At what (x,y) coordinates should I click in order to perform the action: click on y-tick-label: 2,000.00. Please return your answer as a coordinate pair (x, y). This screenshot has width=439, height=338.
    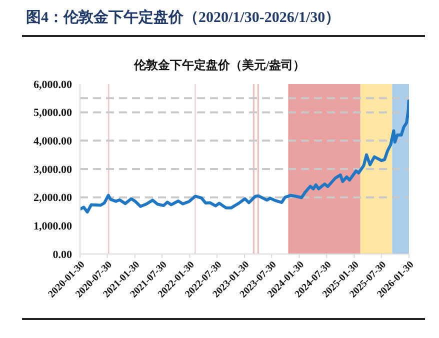
    Looking at the image, I should click on (53, 198).